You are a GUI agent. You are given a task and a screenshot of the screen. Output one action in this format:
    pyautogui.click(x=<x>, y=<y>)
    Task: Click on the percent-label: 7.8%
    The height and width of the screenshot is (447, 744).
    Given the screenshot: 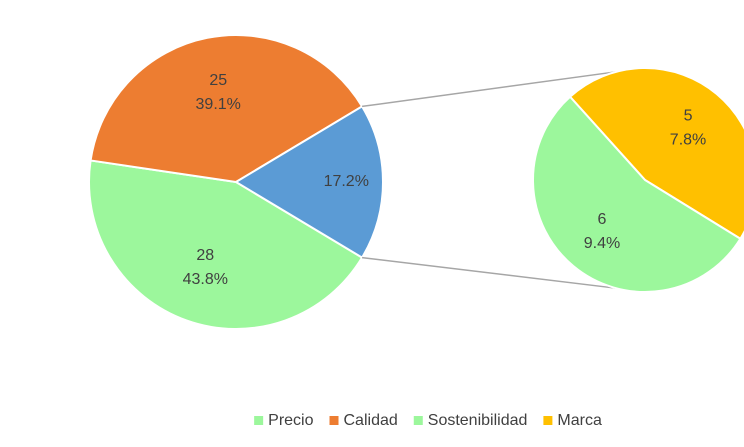 What is the action you would take?
    pyautogui.click(x=688, y=140)
    